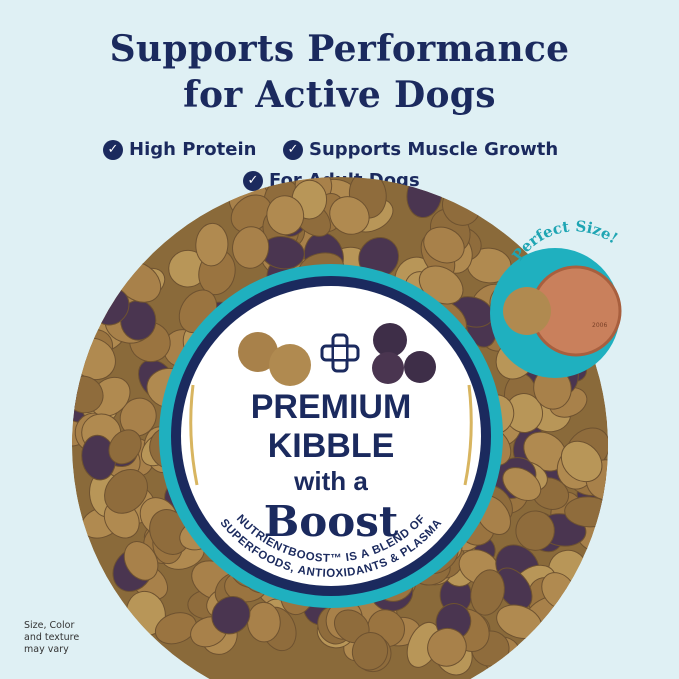  Describe the element at coordinates (556, 297) in the screenshot. I see `size-callout: 2006 Perfect Size!` at that location.